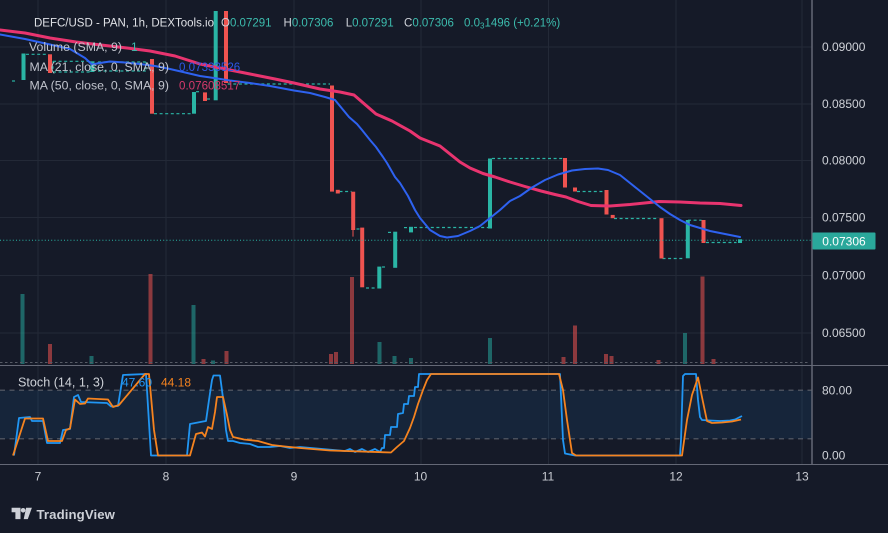 This screenshot has width=888, height=533. What do you see at coordinates (844, 47) in the screenshot?
I see `svg-text: 0.09000` at bounding box center [844, 47].